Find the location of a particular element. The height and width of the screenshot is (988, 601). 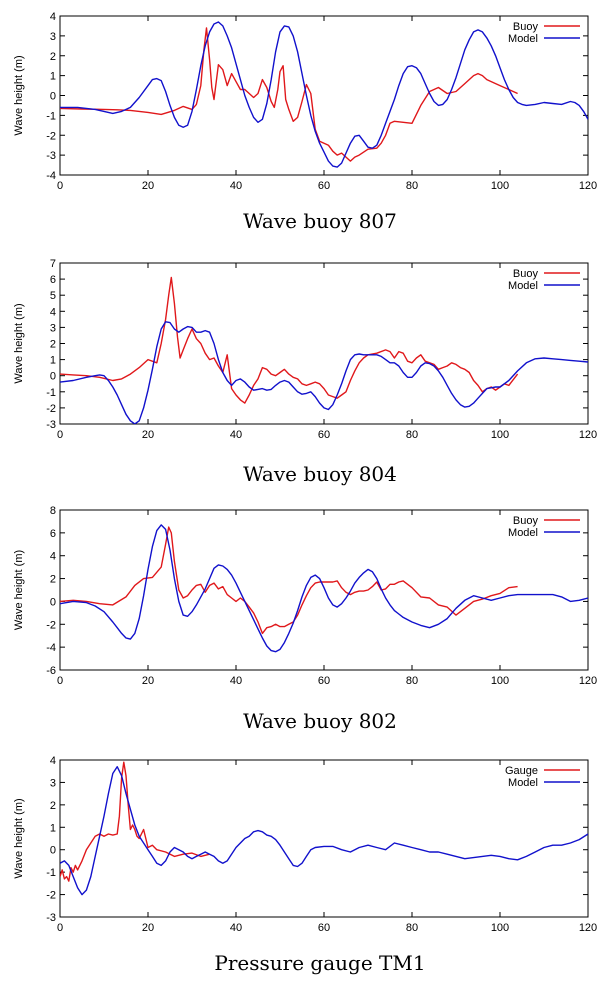

panel-caption: Wave buoy 807 is located at coordinates (320, 221).